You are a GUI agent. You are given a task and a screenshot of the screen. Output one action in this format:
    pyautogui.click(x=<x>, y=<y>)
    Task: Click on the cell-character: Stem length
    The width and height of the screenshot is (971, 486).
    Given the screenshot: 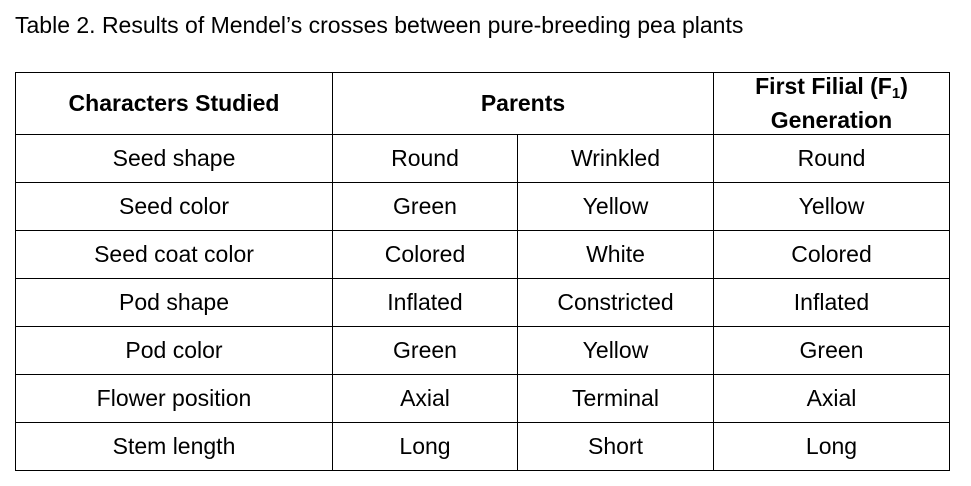 What is the action you would take?
    pyautogui.click(x=174, y=446)
    